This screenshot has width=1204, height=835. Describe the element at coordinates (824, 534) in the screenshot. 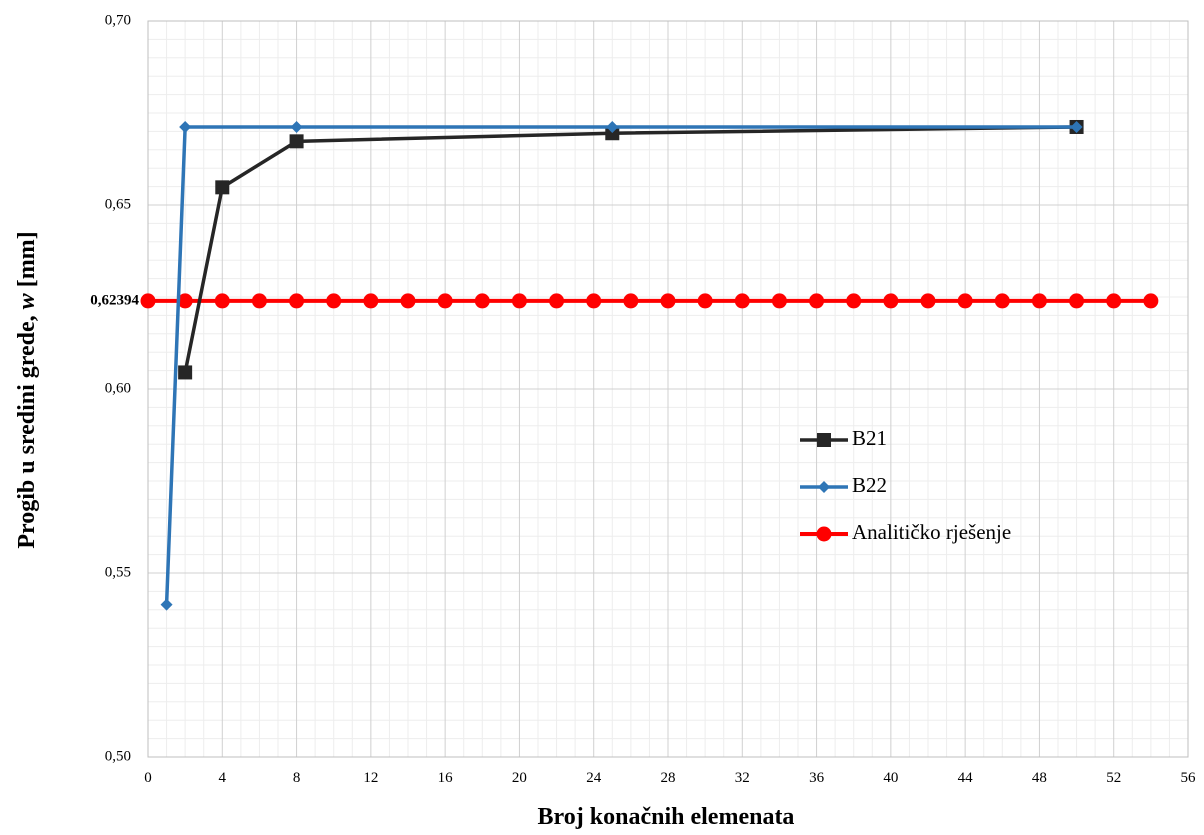

I see `legend-marker-analiti-ko-rje-enje` at that location.